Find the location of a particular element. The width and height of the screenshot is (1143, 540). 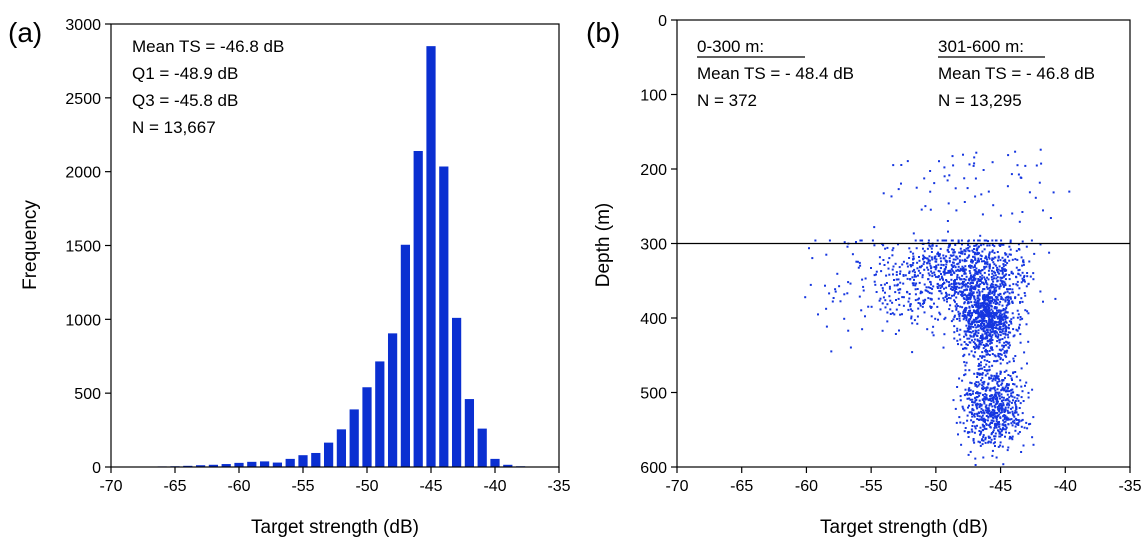

x-tick-label-b: -50 is located at coordinates (935, 486).